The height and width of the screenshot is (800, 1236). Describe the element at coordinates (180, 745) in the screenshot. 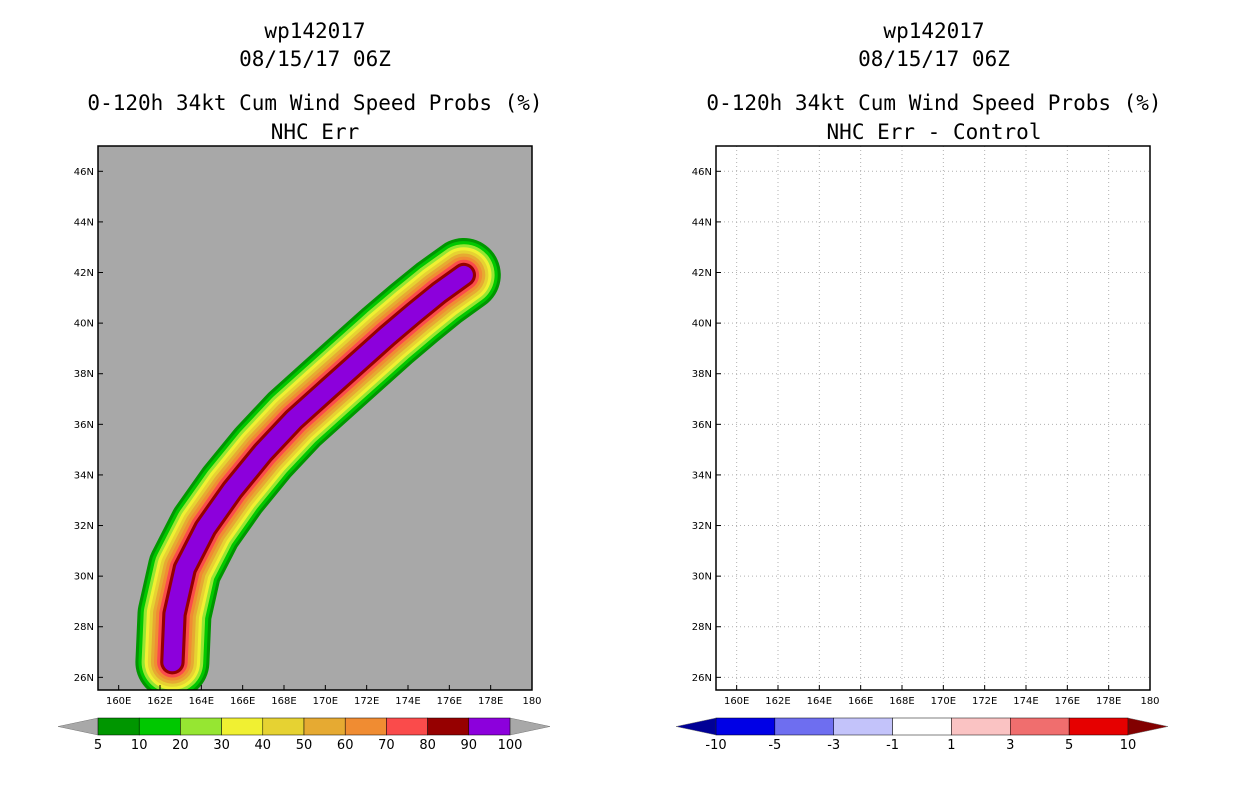

I see `colorbar-label: 20` at that location.